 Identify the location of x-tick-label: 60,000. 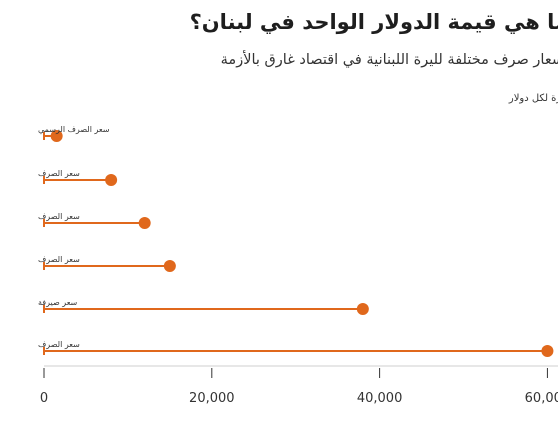
(541, 398).